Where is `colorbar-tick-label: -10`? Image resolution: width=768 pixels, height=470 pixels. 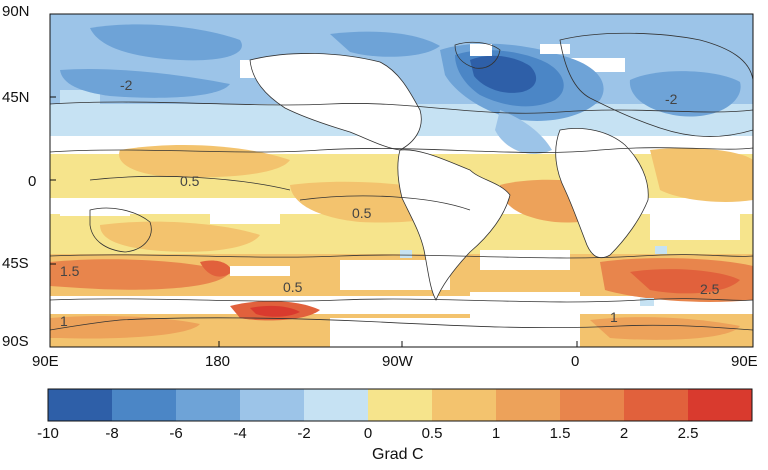
colorbar-tick-label: -10 is located at coordinates (48, 433).